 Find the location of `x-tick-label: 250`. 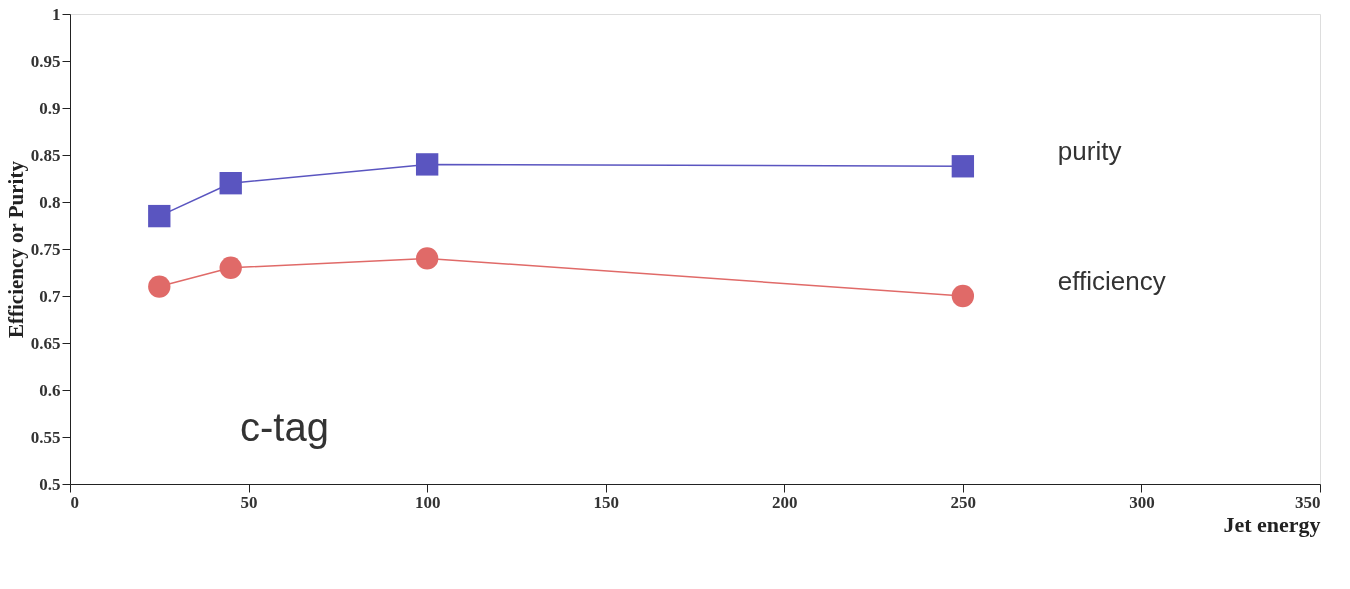

x-tick-label: 250 is located at coordinates (963, 502).